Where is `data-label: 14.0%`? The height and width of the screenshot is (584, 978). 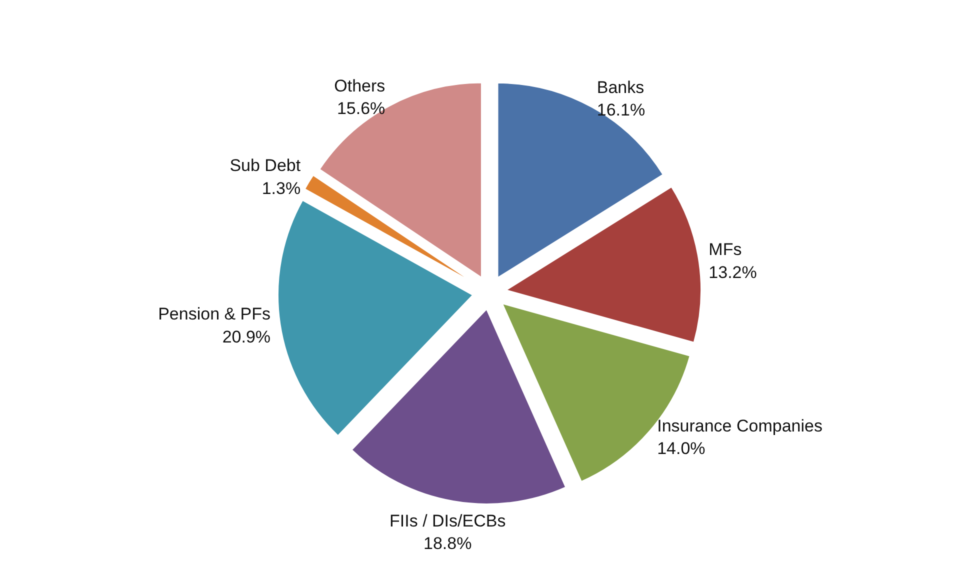
data-label: 14.0% is located at coordinates (681, 448).